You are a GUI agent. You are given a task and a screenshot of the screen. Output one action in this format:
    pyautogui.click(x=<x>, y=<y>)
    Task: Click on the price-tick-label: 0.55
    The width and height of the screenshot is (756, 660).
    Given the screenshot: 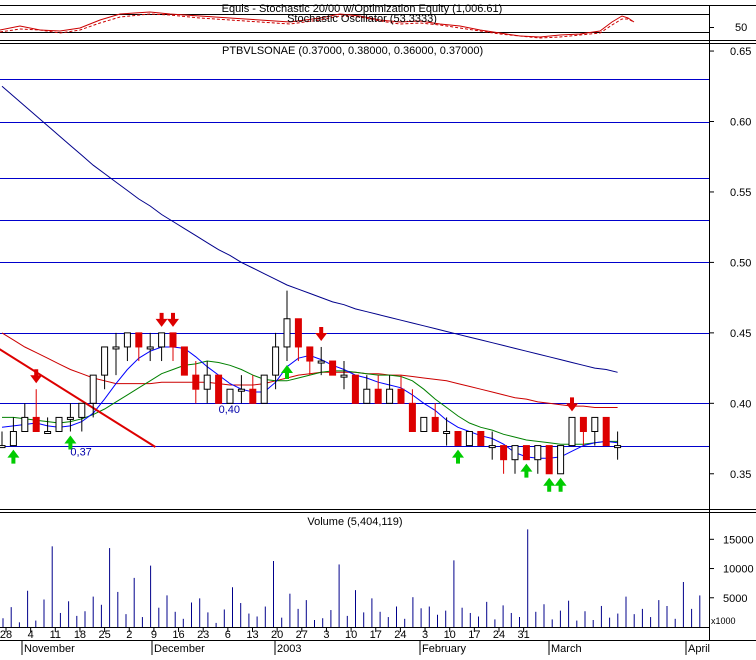 What is the action you would take?
    pyautogui.click(x=740, y=193)
    